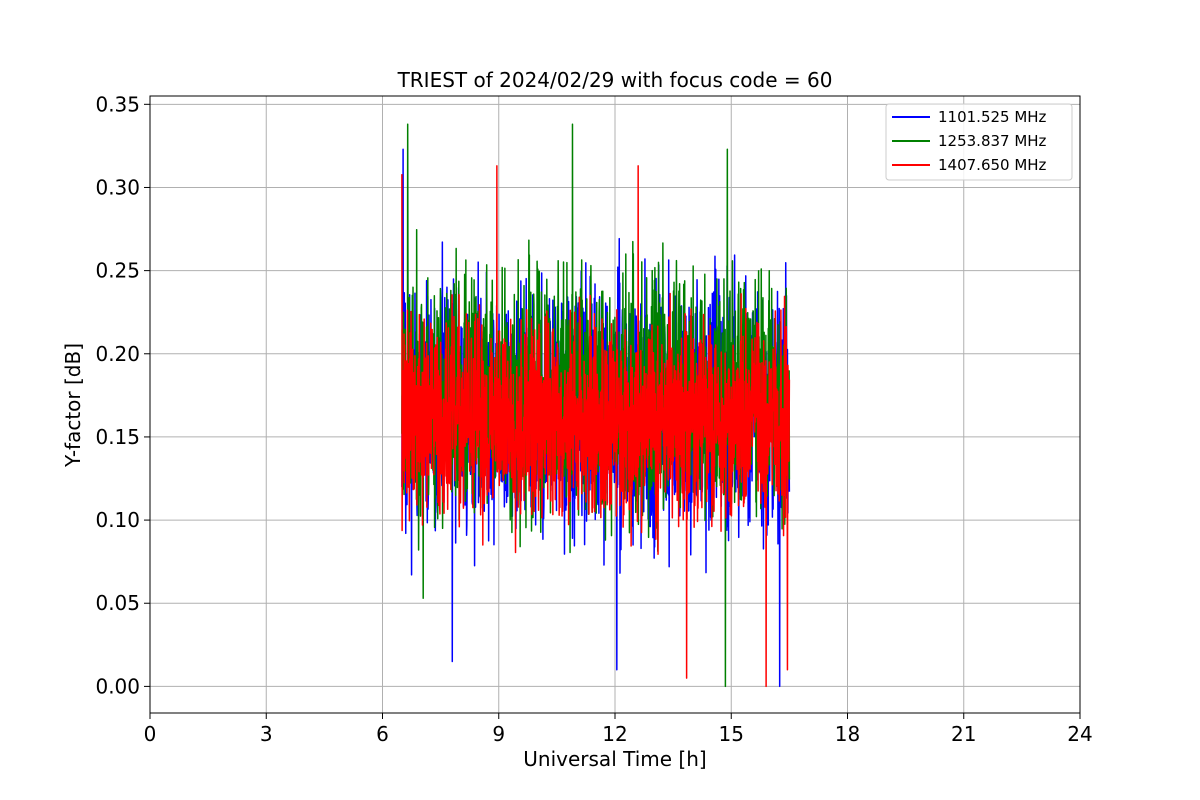  I want to click on x-axis-label: Universal Time [h], so click(614, 759).